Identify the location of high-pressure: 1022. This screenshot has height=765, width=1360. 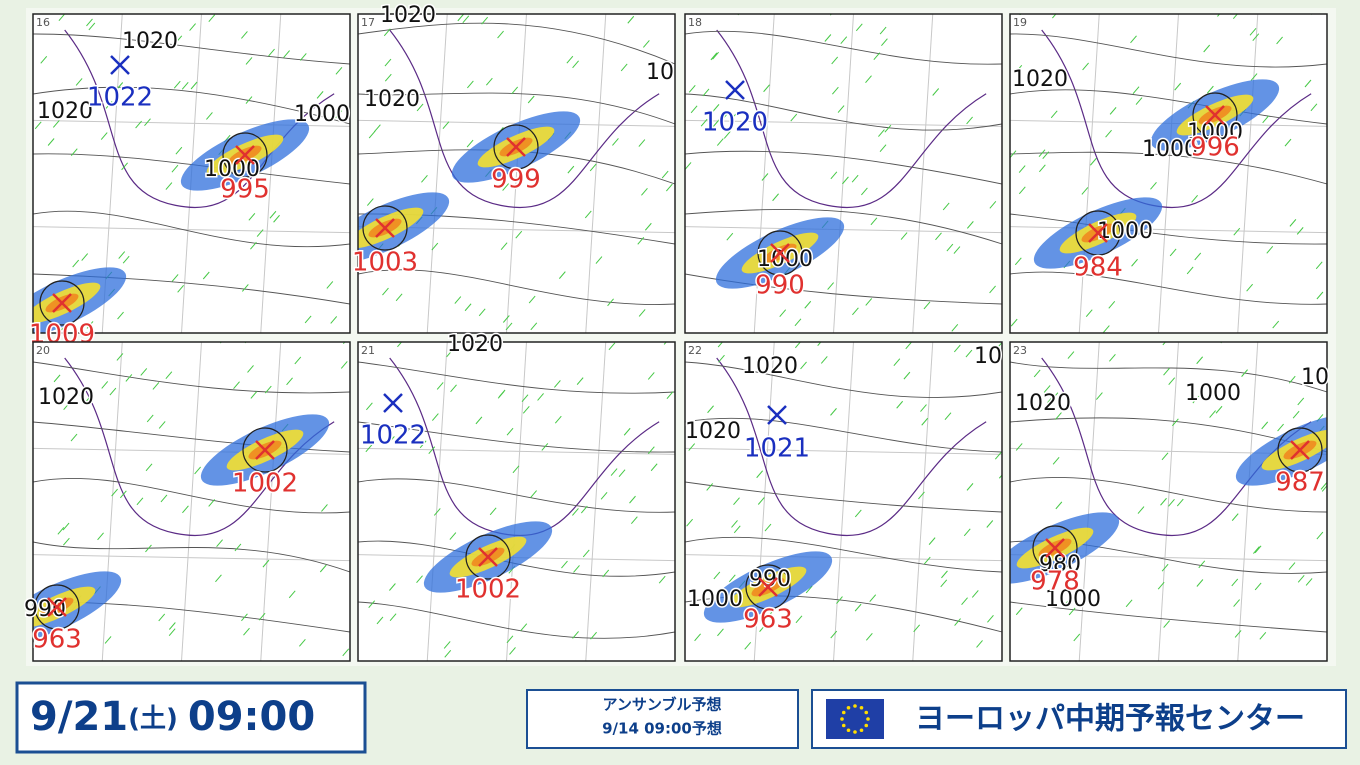
(393, 436).